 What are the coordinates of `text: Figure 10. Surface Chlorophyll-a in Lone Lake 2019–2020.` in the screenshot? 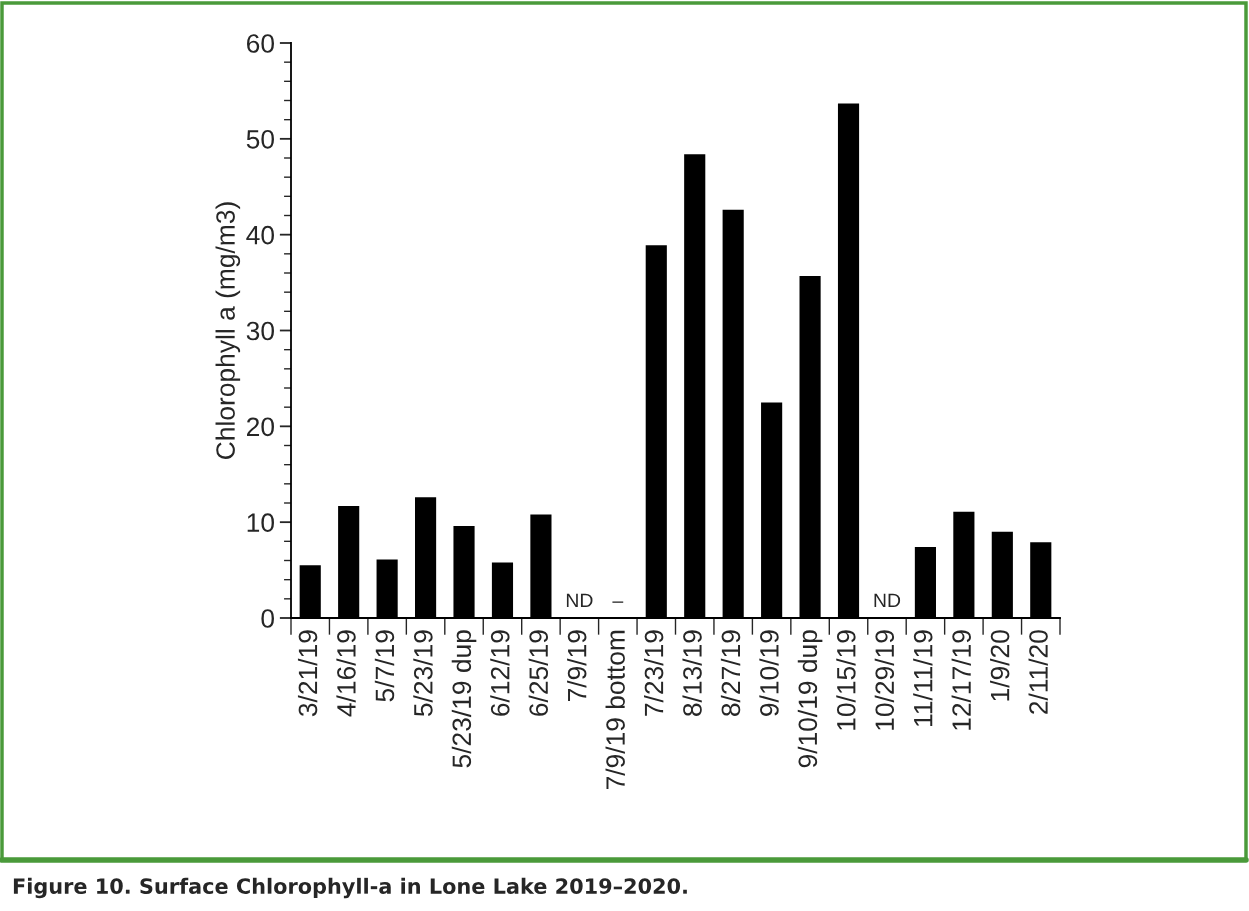 It's located at (350, 888).